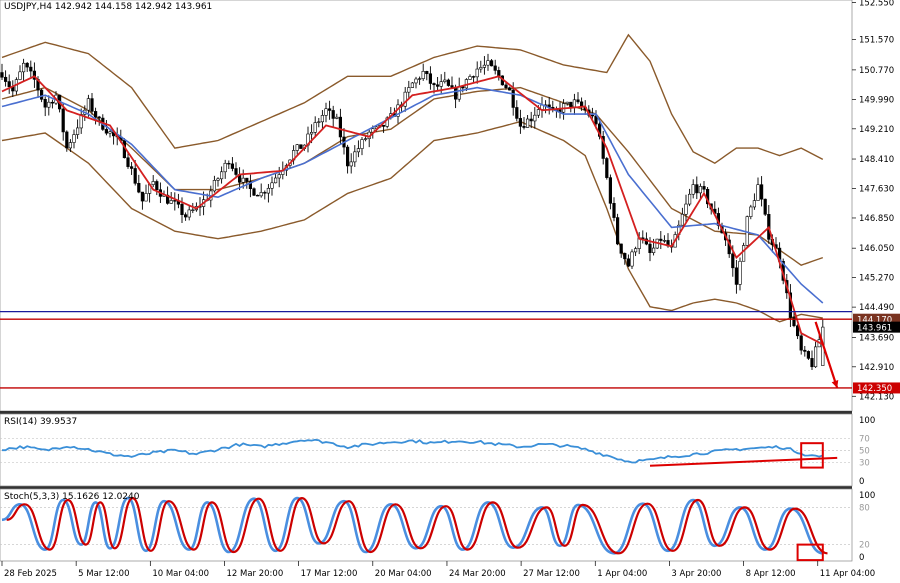 The image size is (900, 583). Describe the element at coordinates (864, 439) in the screenshot. I see `rsi-tick-label: 70` at that location.